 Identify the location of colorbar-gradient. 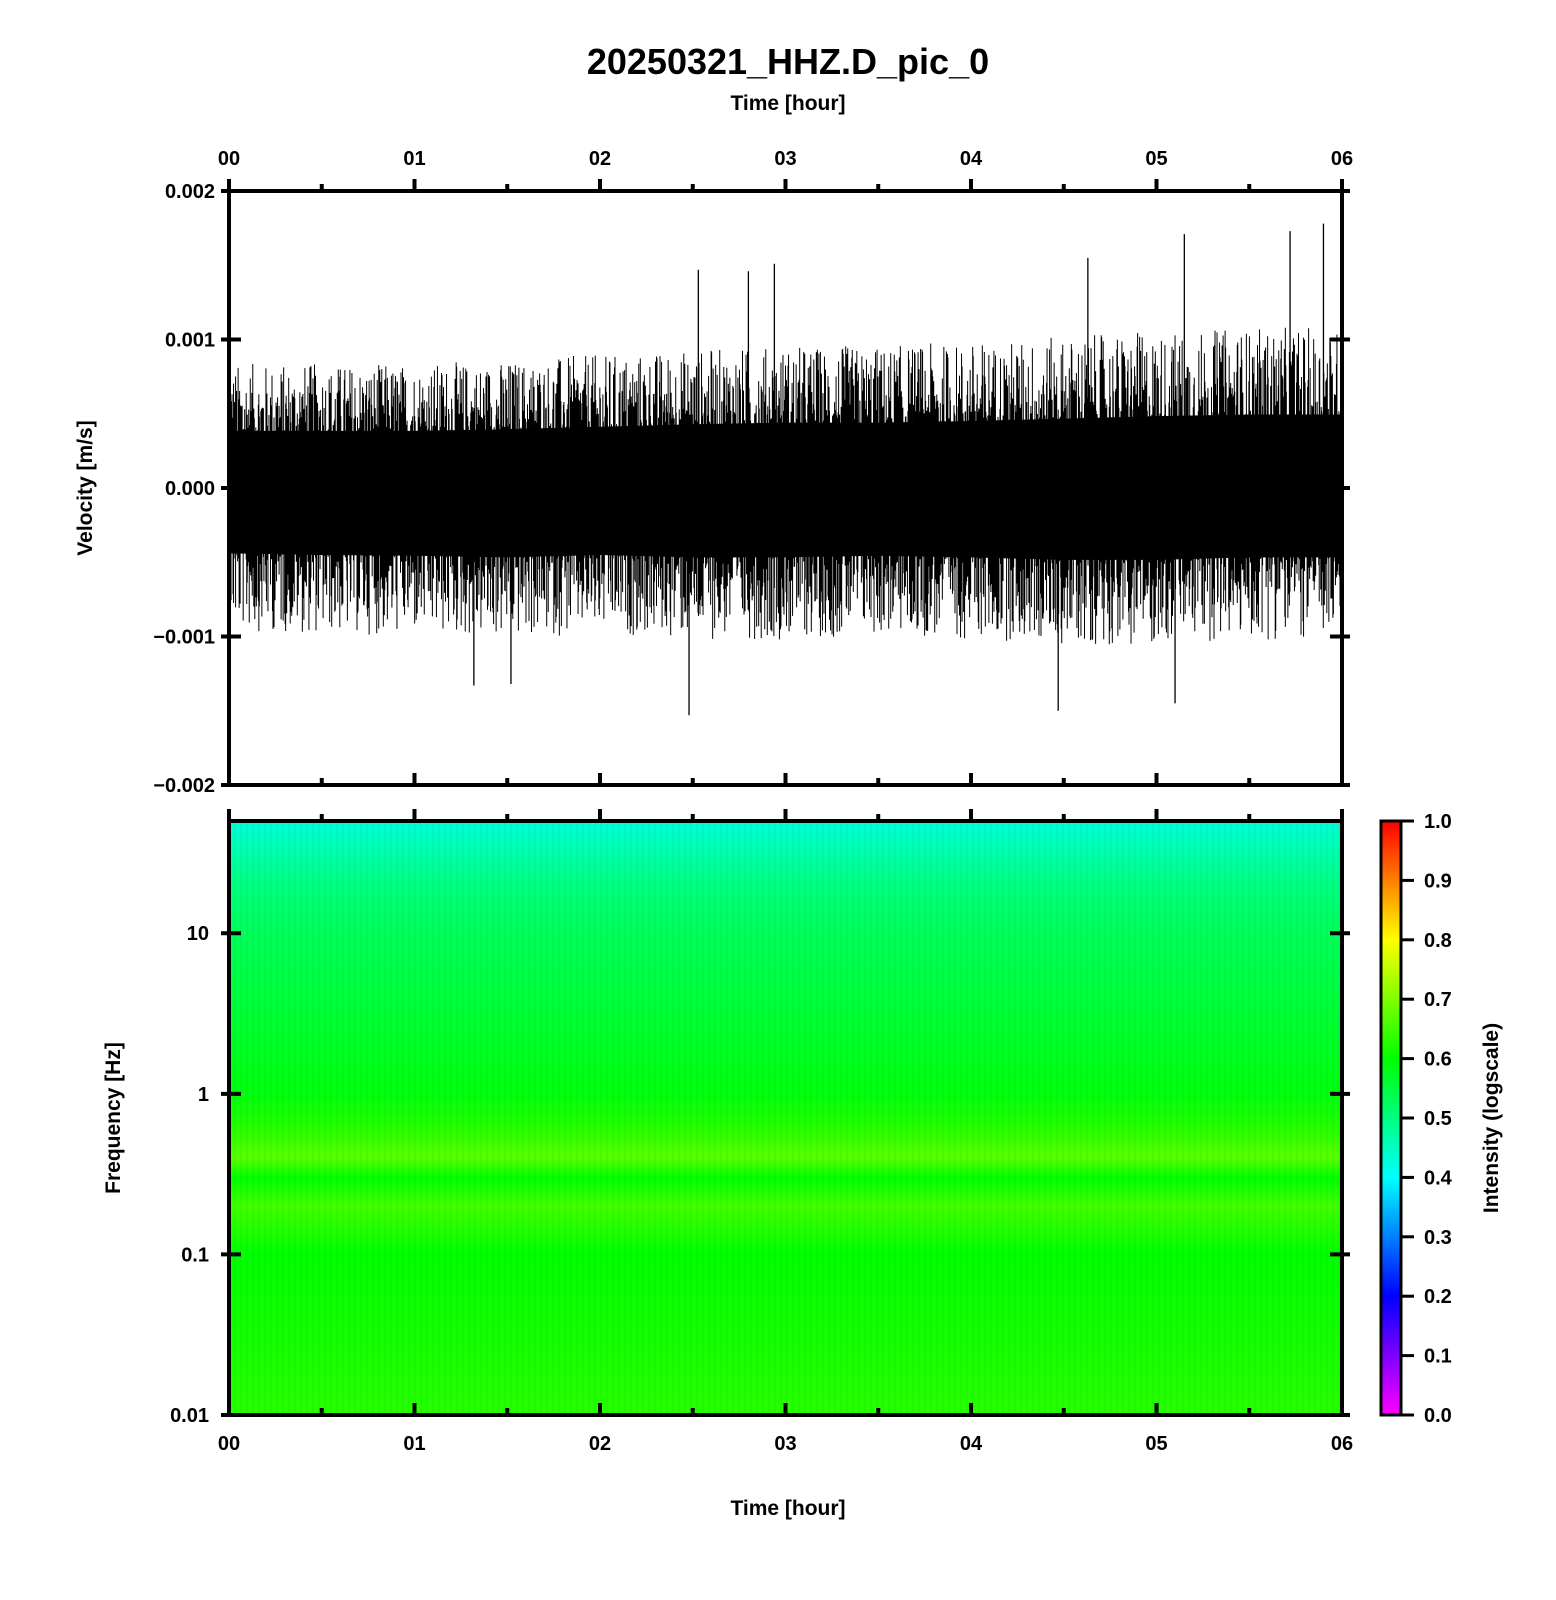
(1391, 1118).